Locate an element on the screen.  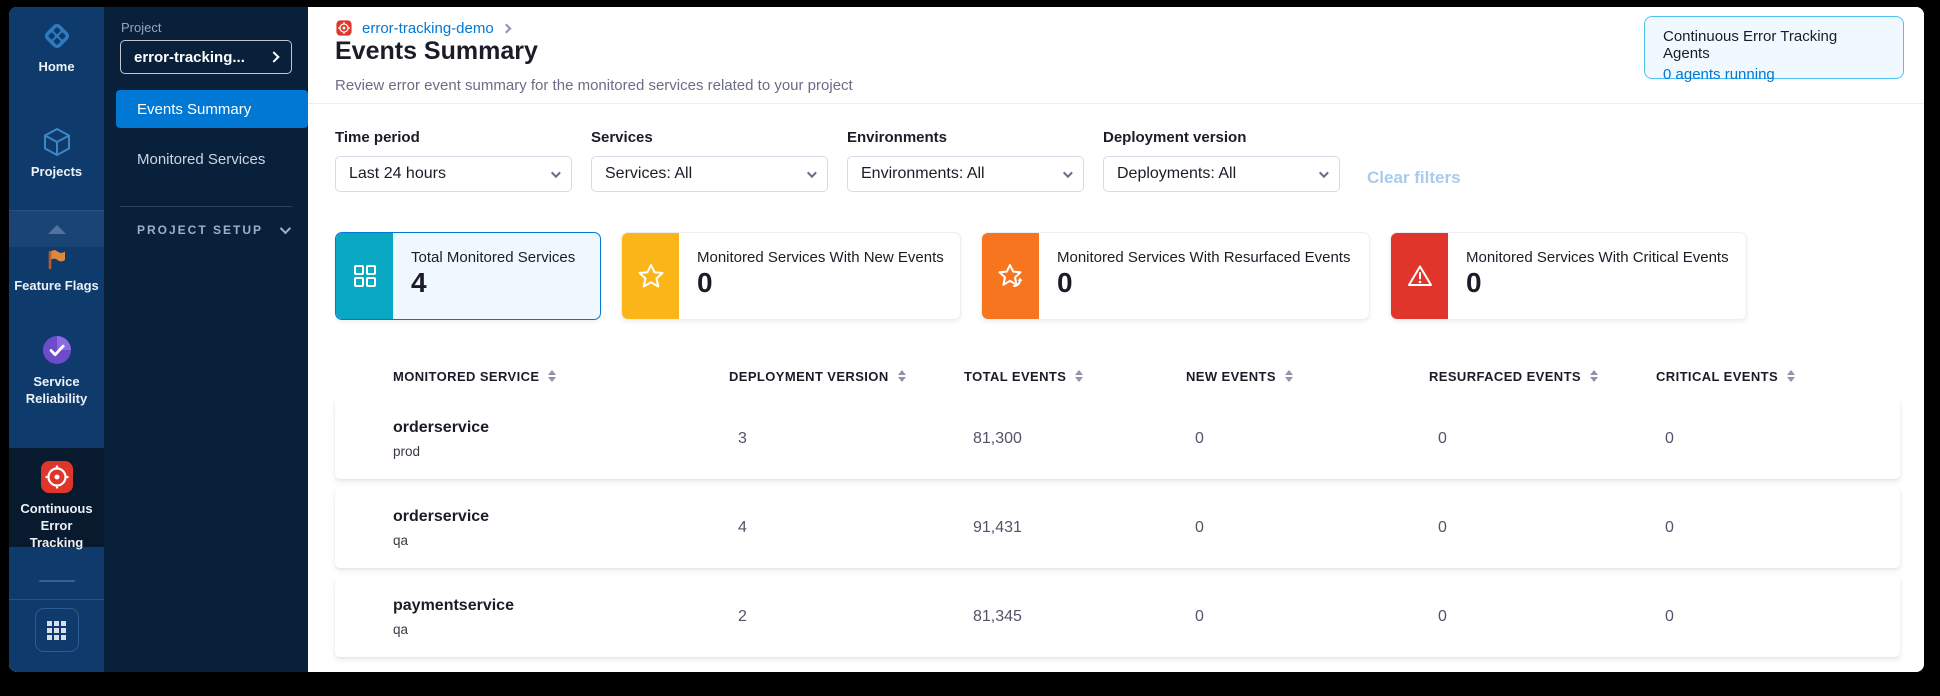
module-selector-button is located at coordinates (56, 630).